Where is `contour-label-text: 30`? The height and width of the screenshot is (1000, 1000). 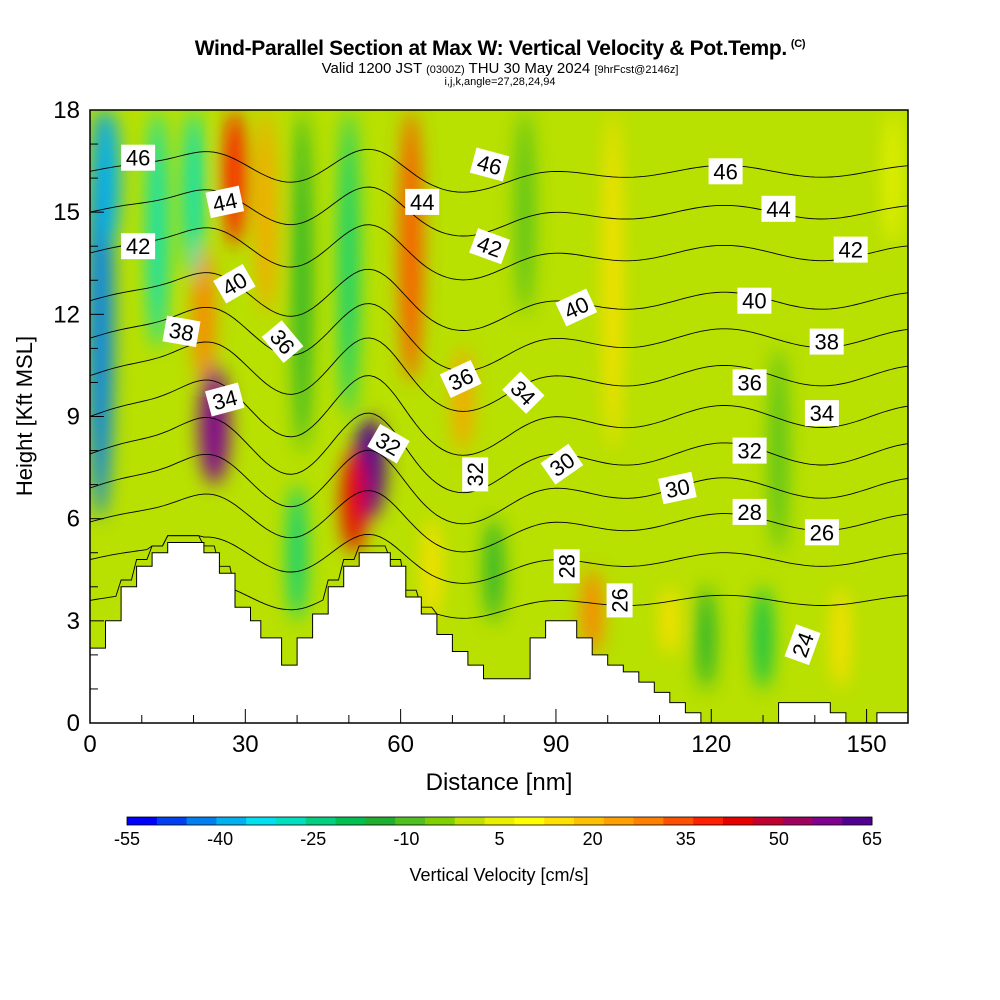 contour-label-text: 30 is located at coordinates (677, 489).